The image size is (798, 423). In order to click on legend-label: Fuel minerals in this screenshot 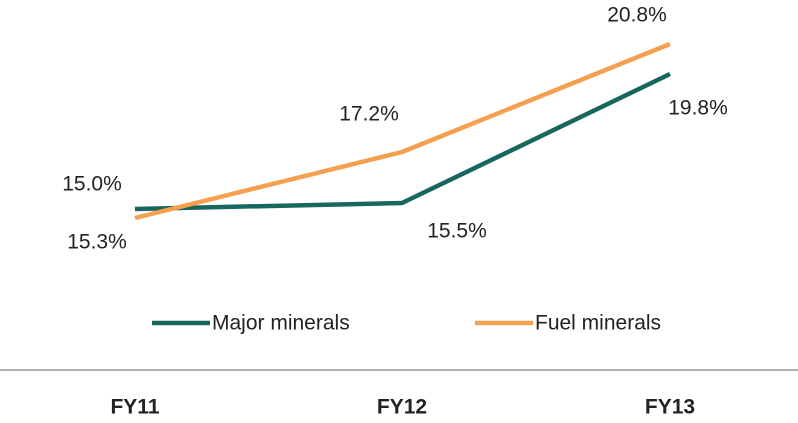, I will do `click(598, 323)`.